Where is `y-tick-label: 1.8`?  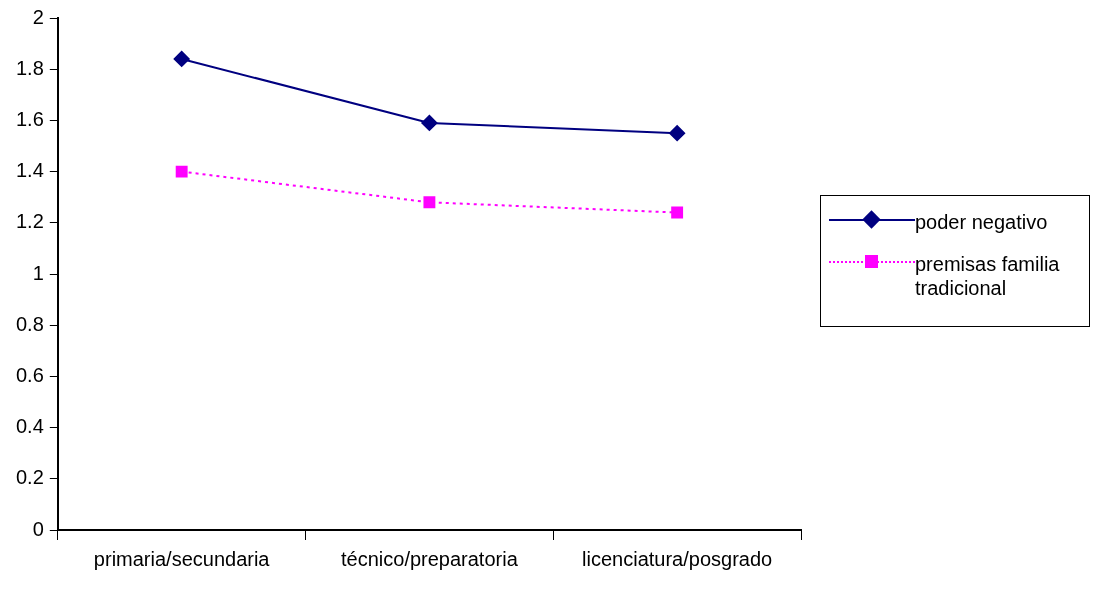
y-tick-label: 1.8 is located at coordinates (29, 67).